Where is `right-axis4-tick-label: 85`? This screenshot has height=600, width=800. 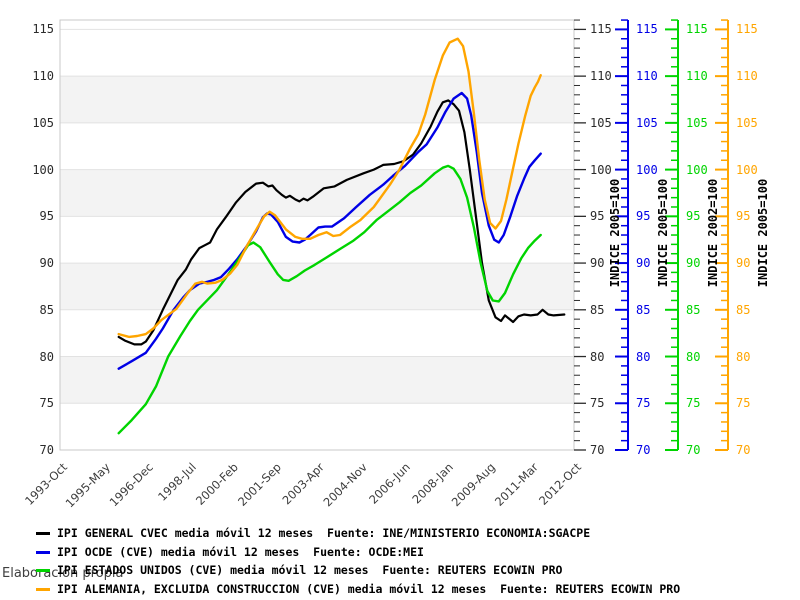
right-axis4-tick-label: 85 is located at coordinates (743, 309).